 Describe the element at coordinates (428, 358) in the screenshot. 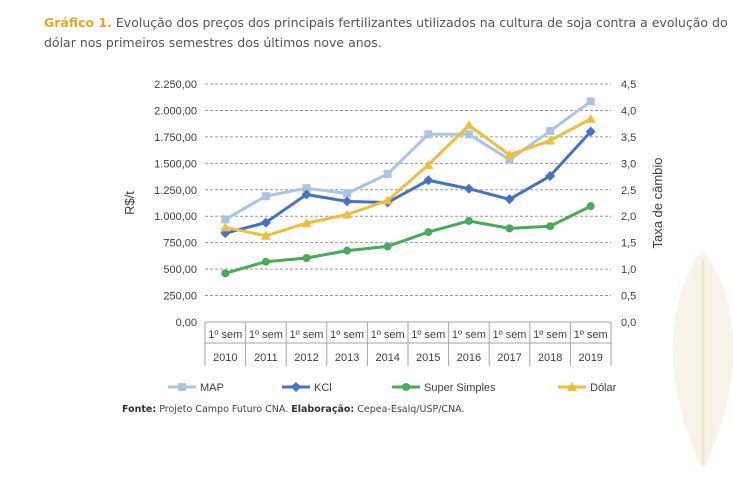

I see `x-tick-label-year: 2015` at that location.